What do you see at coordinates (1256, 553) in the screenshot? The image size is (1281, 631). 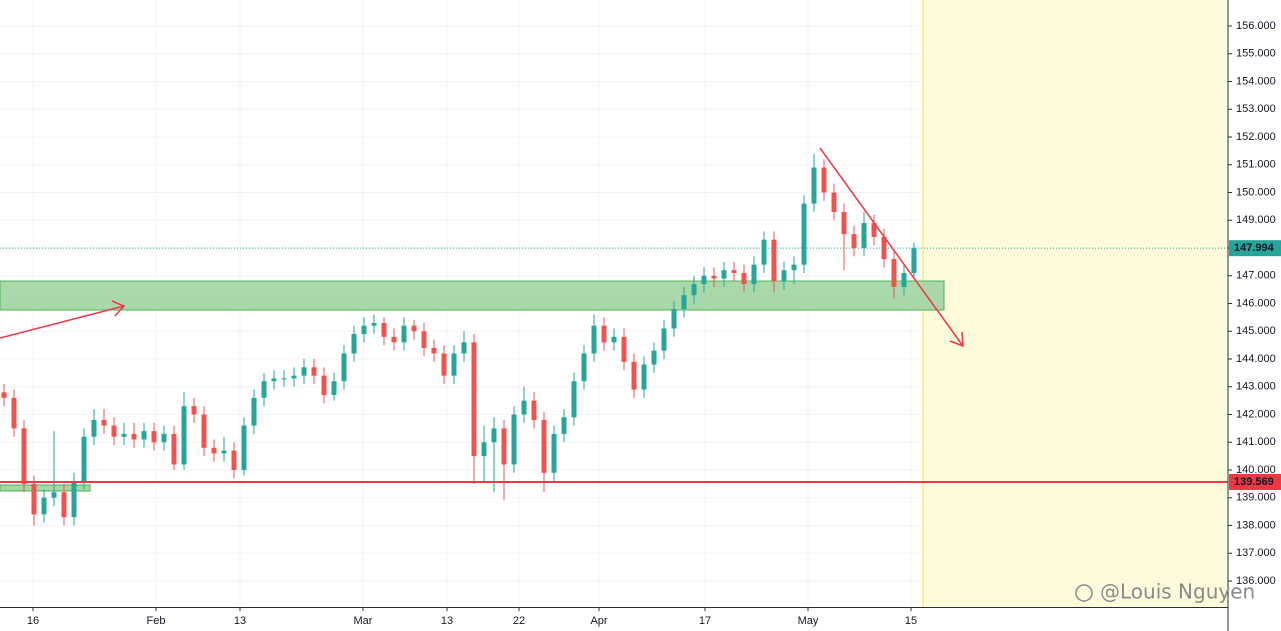 I see `y-tick-label: 137.000` at bounding box center [1256, 553].